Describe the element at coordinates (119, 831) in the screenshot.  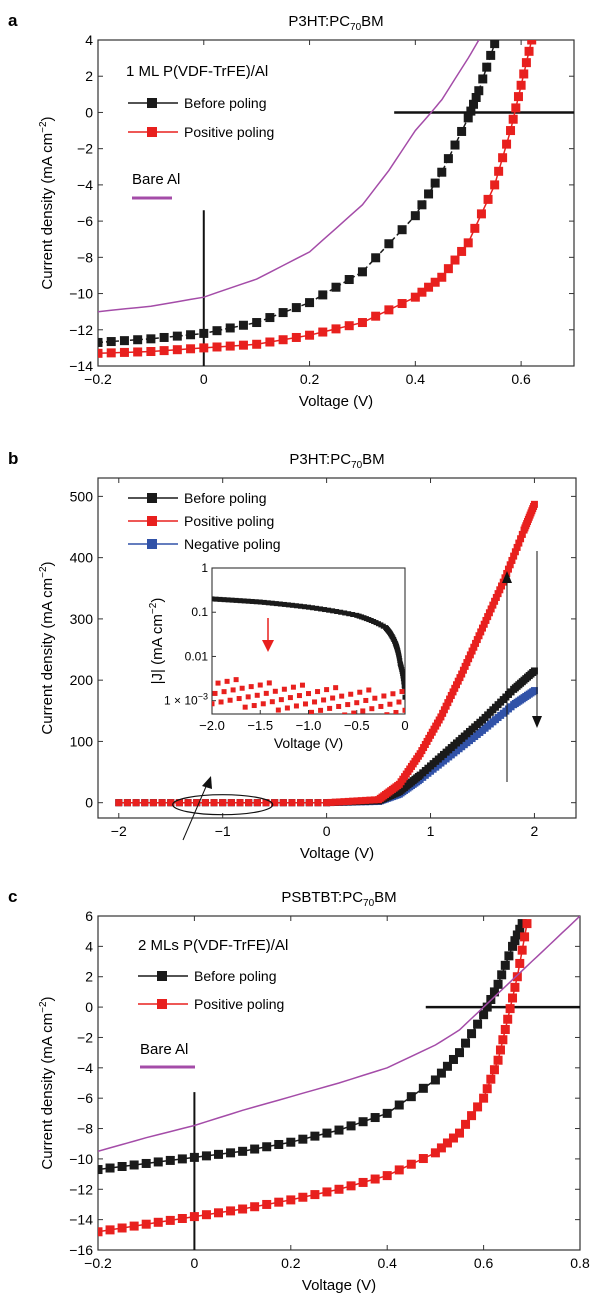
I see `x-tick-label: −2` at that location.